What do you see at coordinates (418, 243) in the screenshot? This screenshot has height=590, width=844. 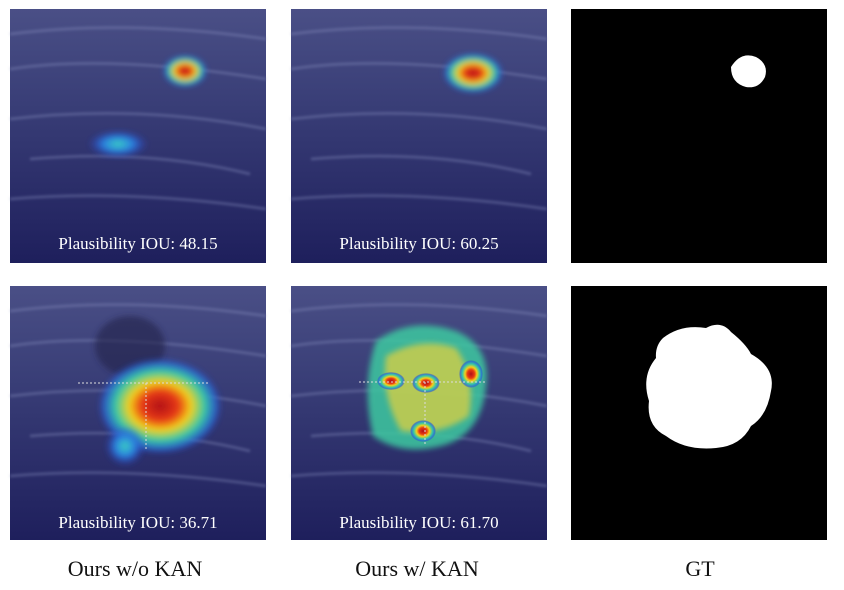 I see `caption: Plausibility IOU: 60.25` at bounding box center [418, 243].